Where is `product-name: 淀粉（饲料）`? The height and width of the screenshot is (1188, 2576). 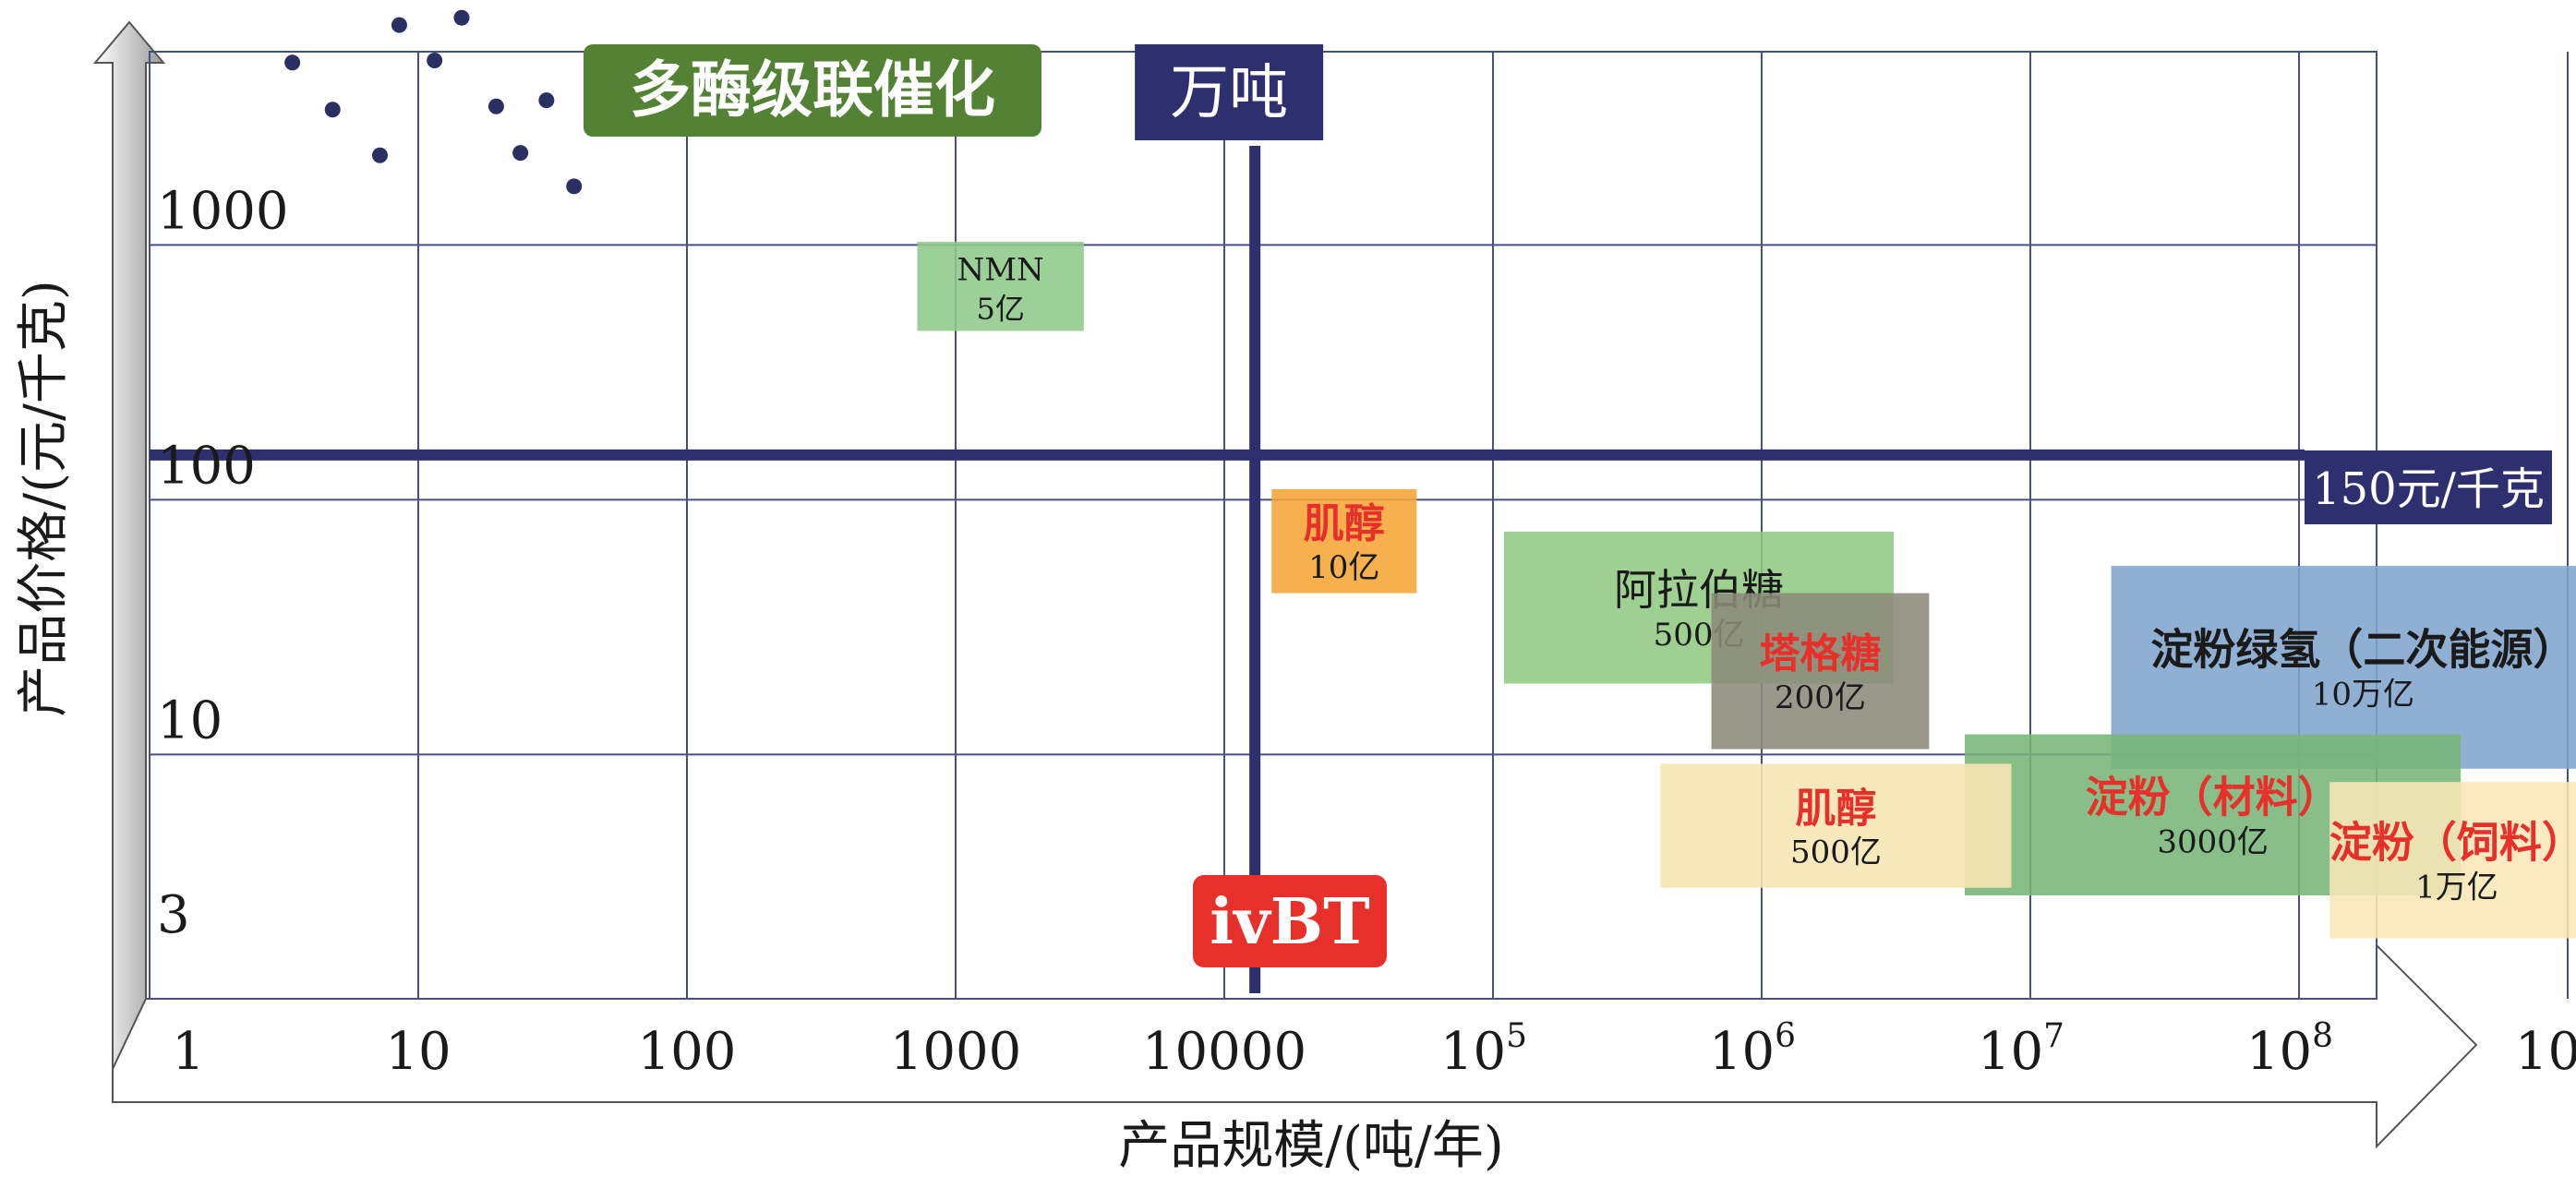
product-name: 淀粉（饲料） is located at coordinates (2452, 842).